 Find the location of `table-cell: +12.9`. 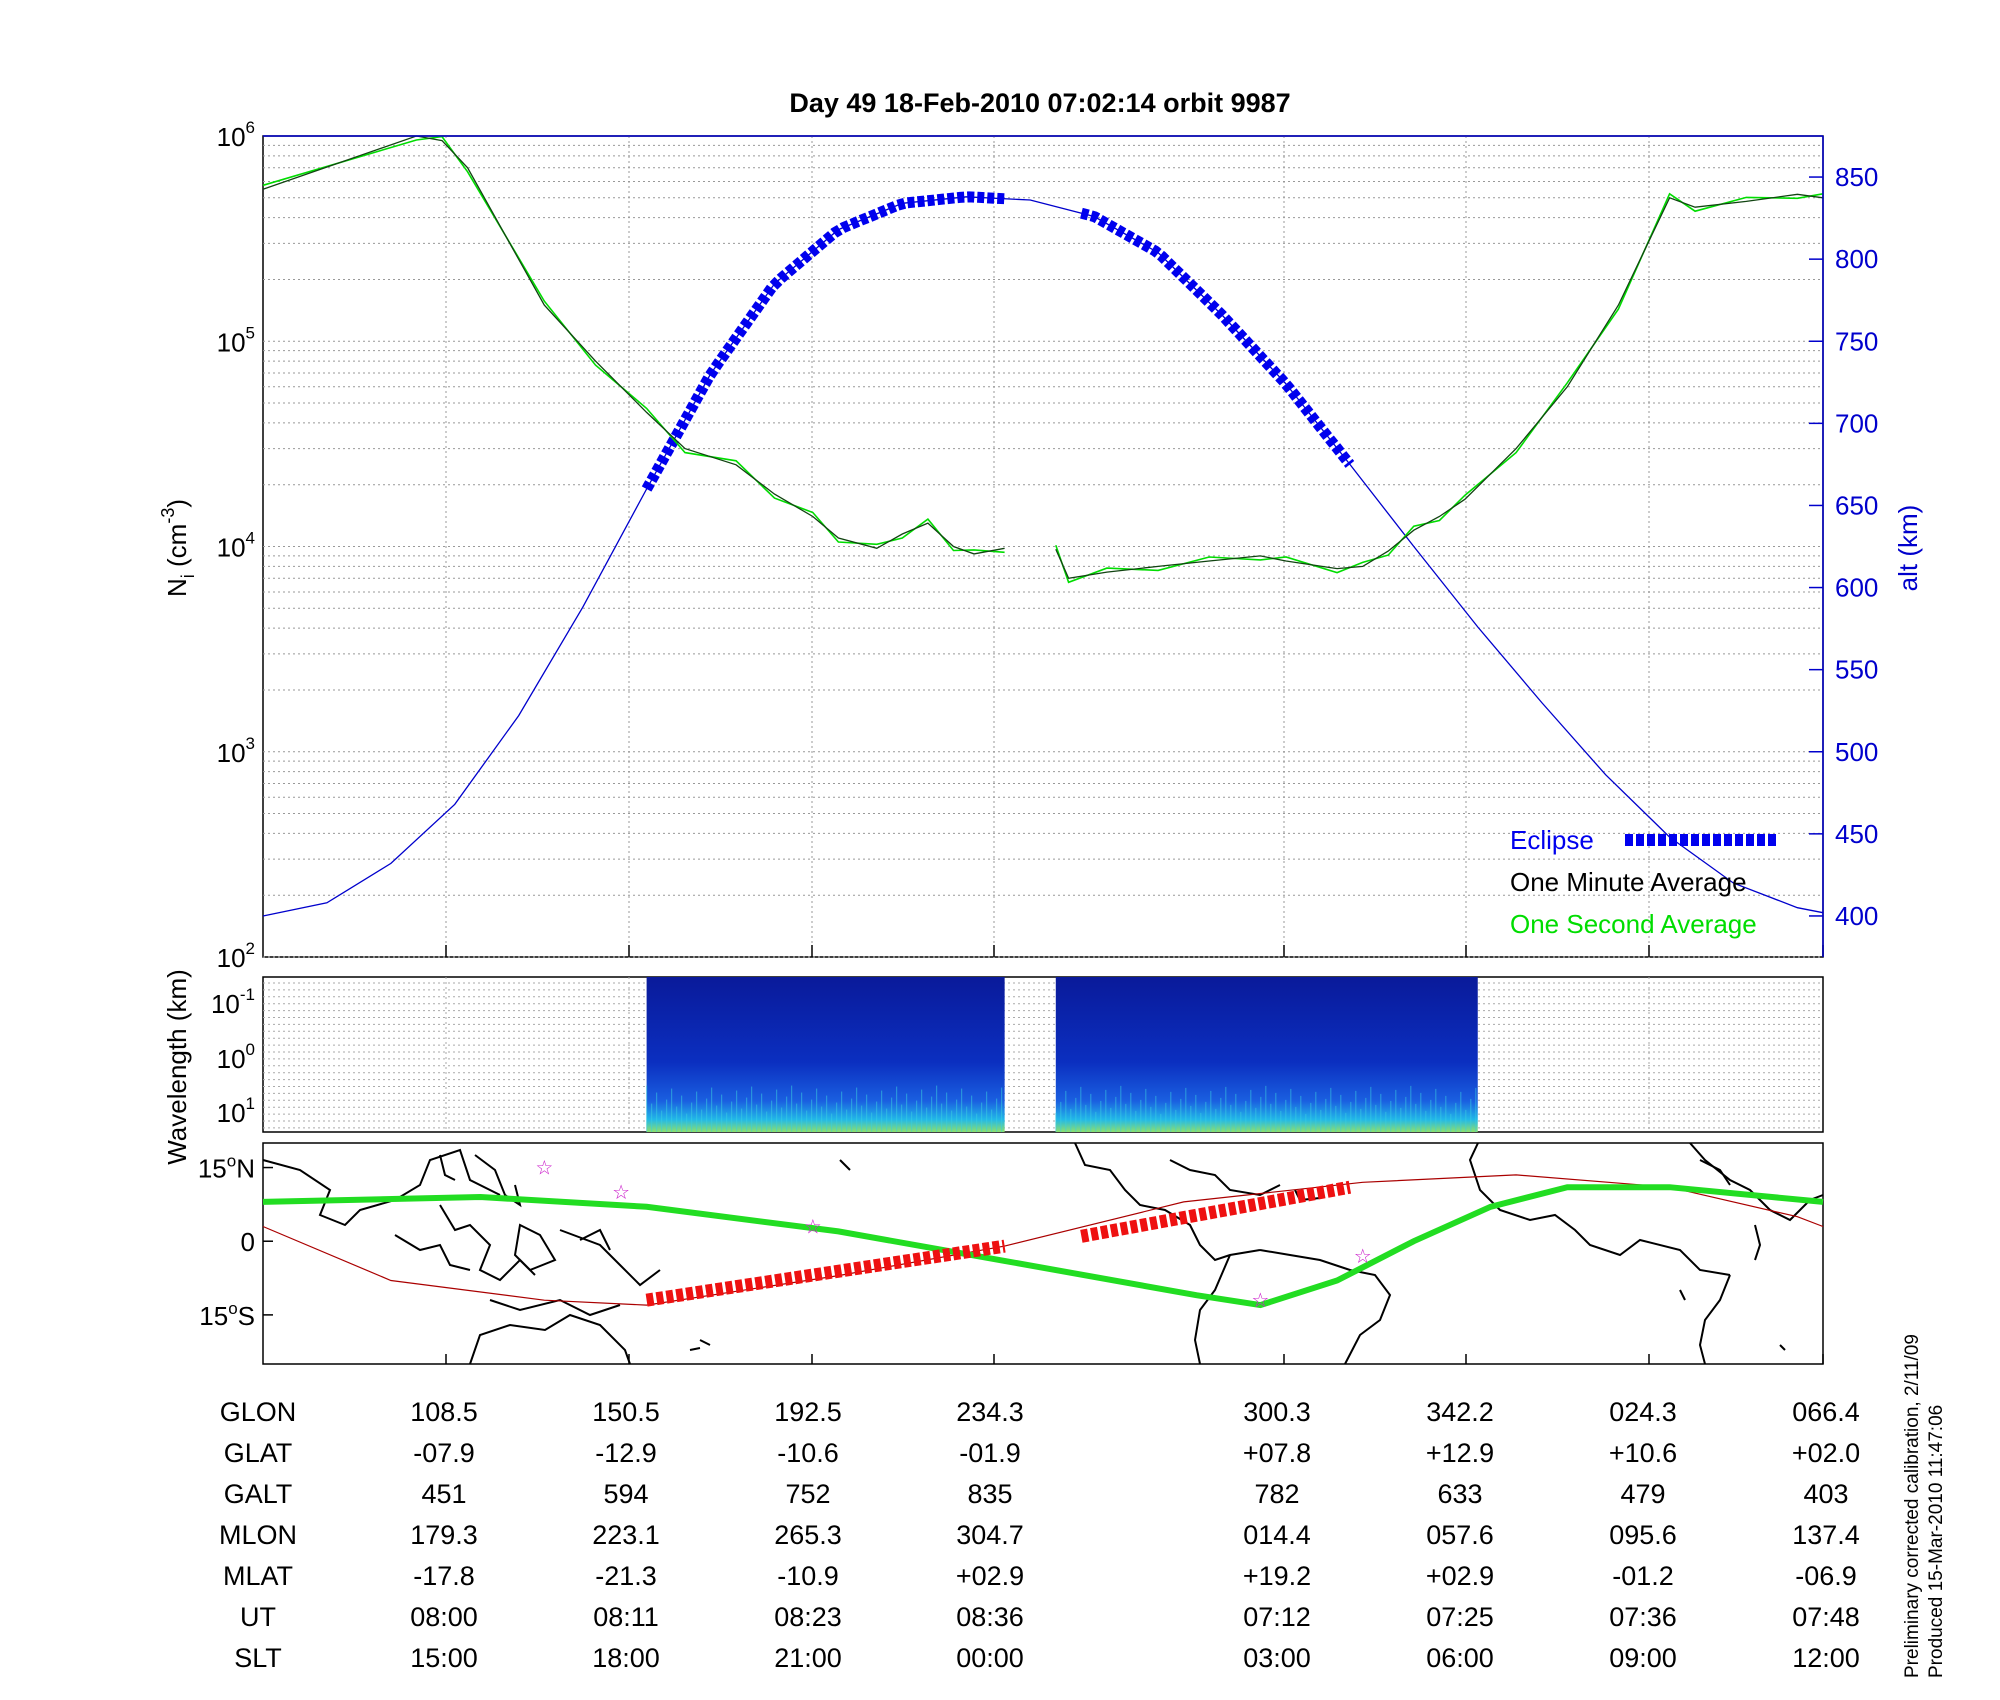

table-cell: +12.9 is located at coordinates (1460, 1453).